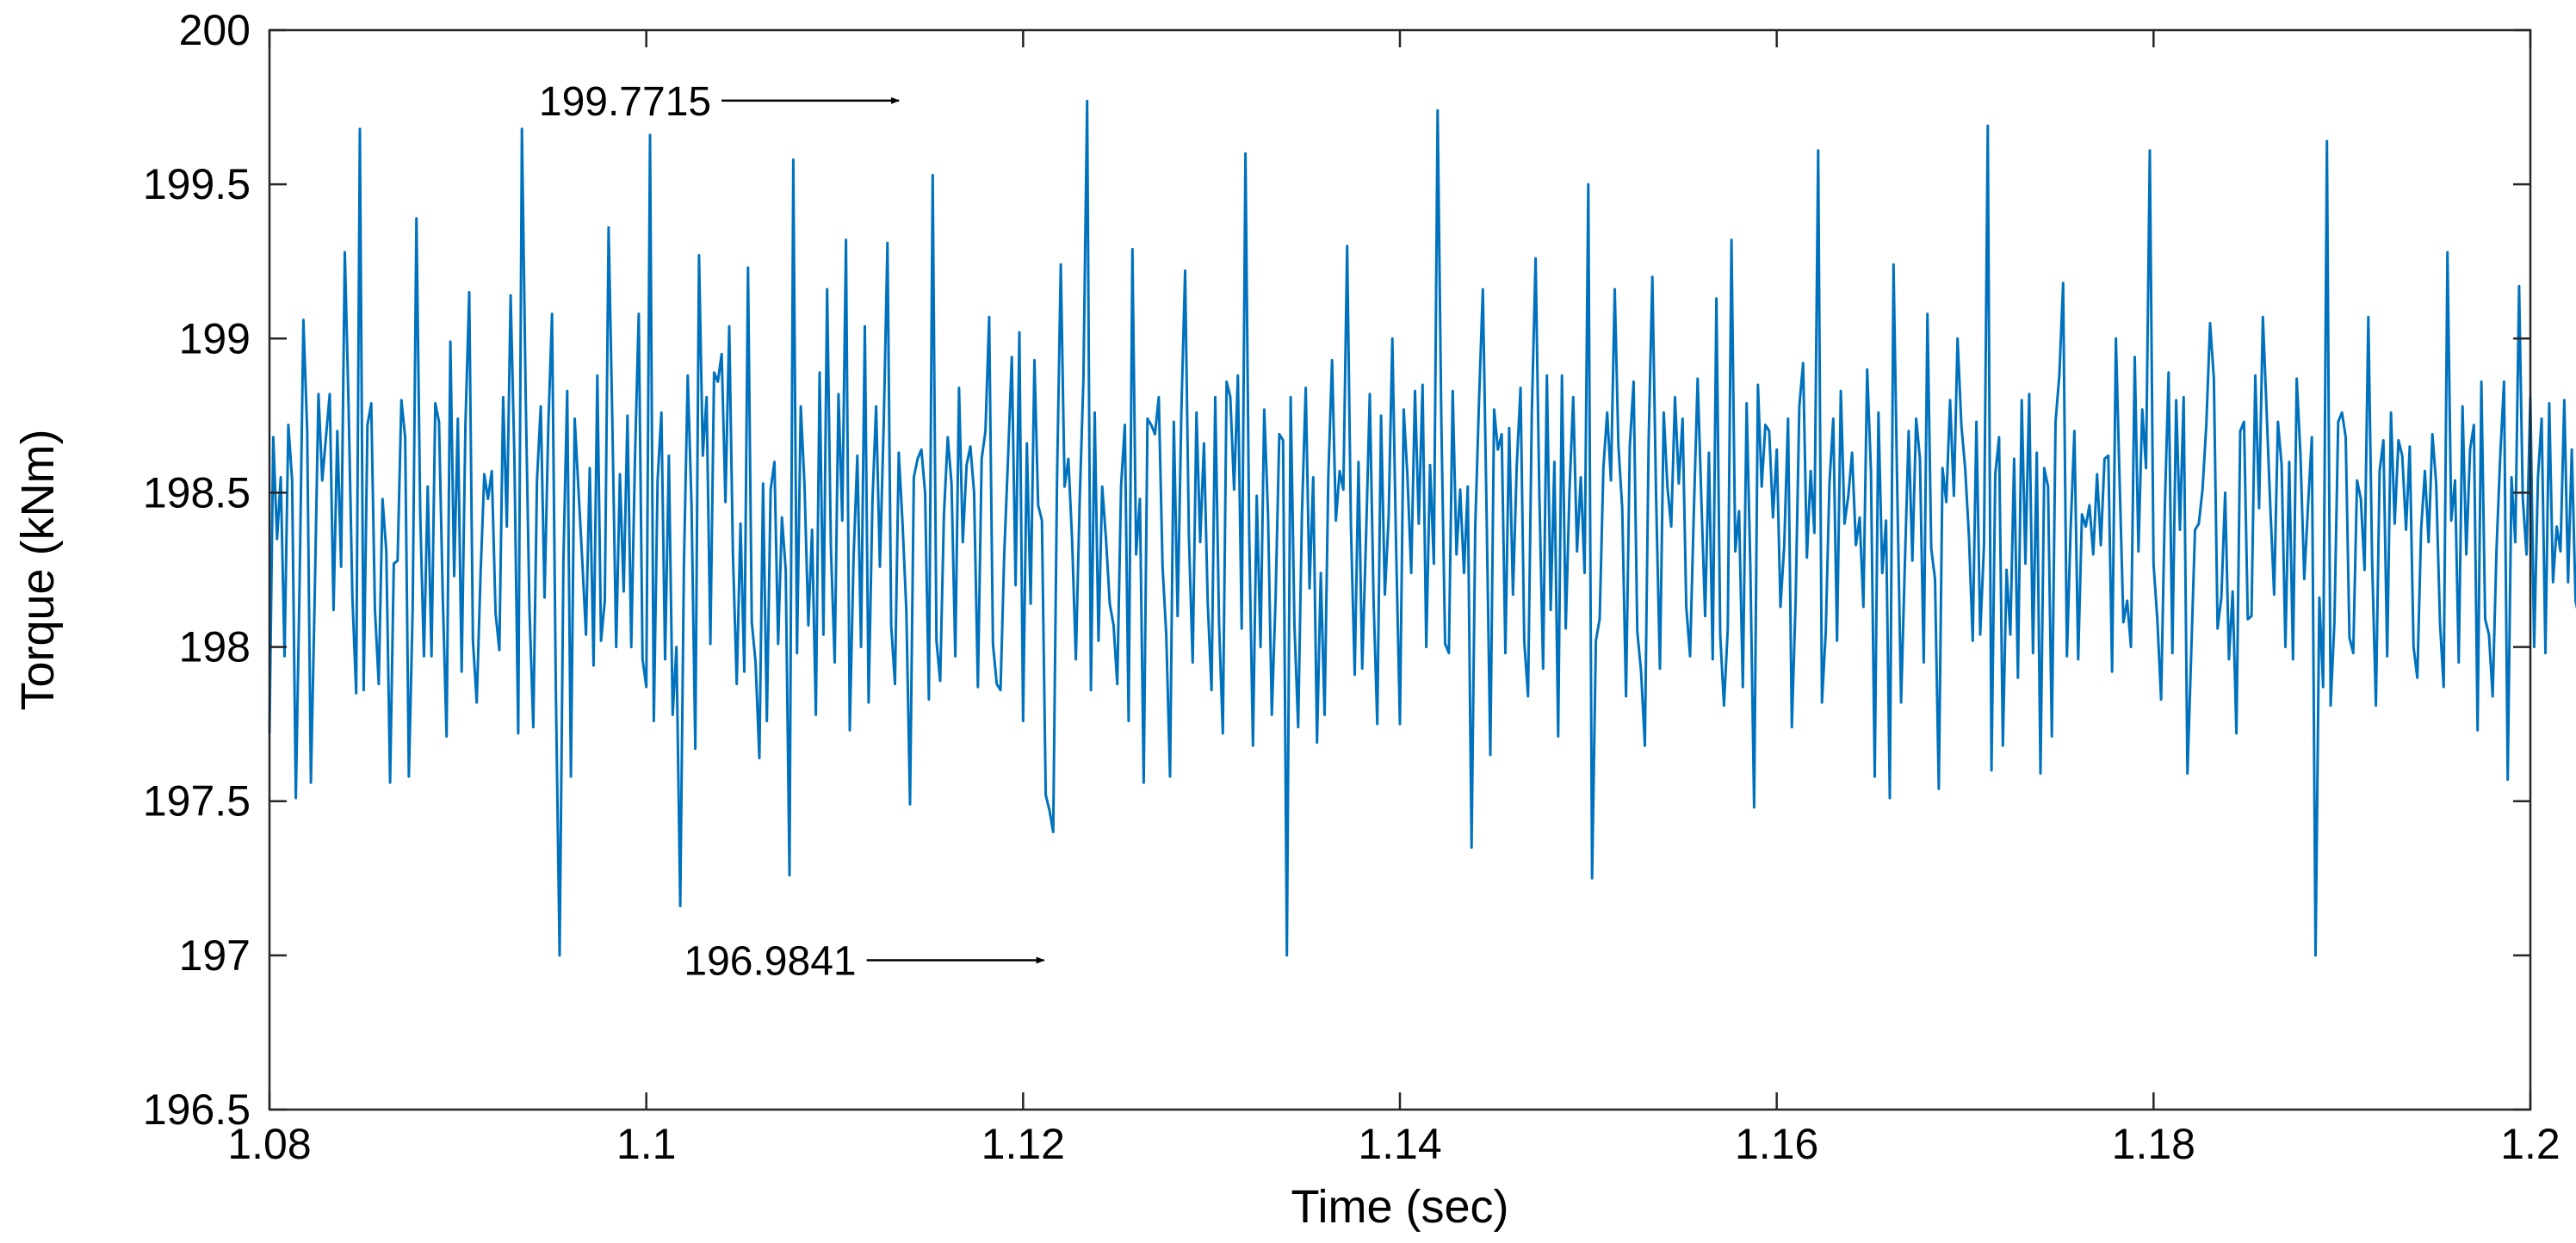  Describe the element at coordinates (215, 30) in the screenshot. I see `y-tick-label: 200` at that location.